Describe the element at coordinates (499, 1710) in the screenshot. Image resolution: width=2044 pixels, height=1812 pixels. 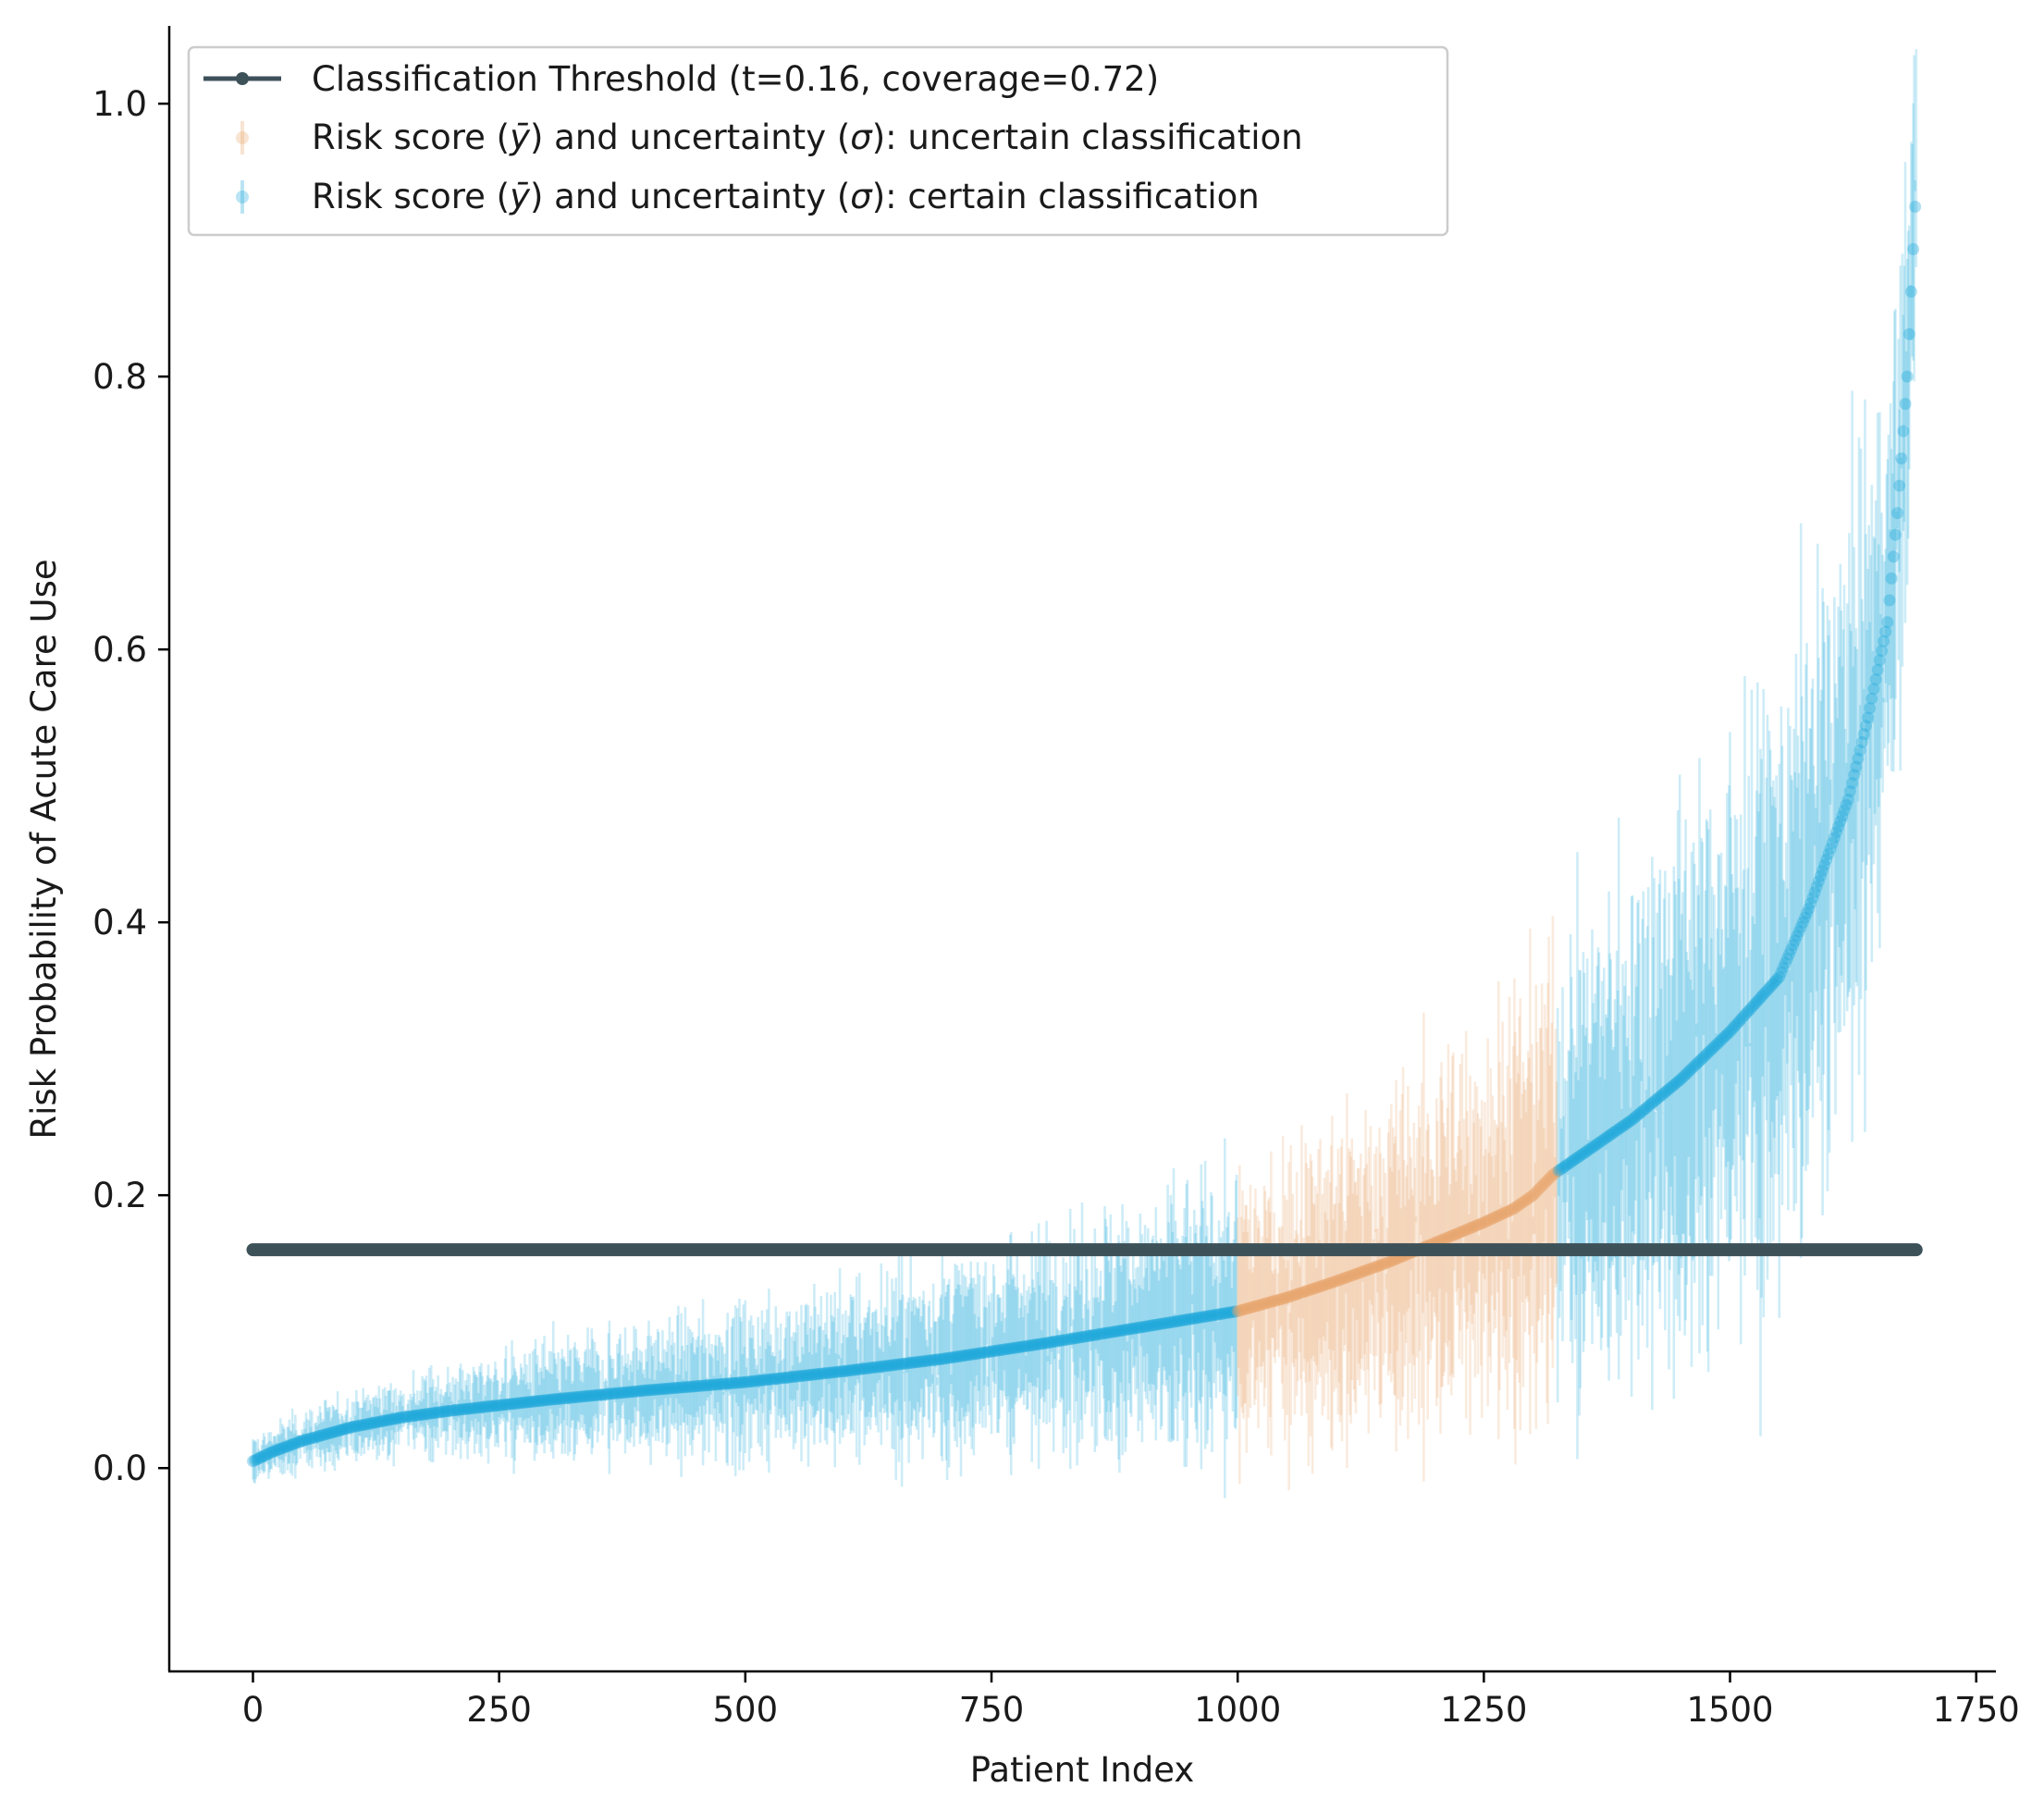
I see `x-tick-label: 250` at that location.